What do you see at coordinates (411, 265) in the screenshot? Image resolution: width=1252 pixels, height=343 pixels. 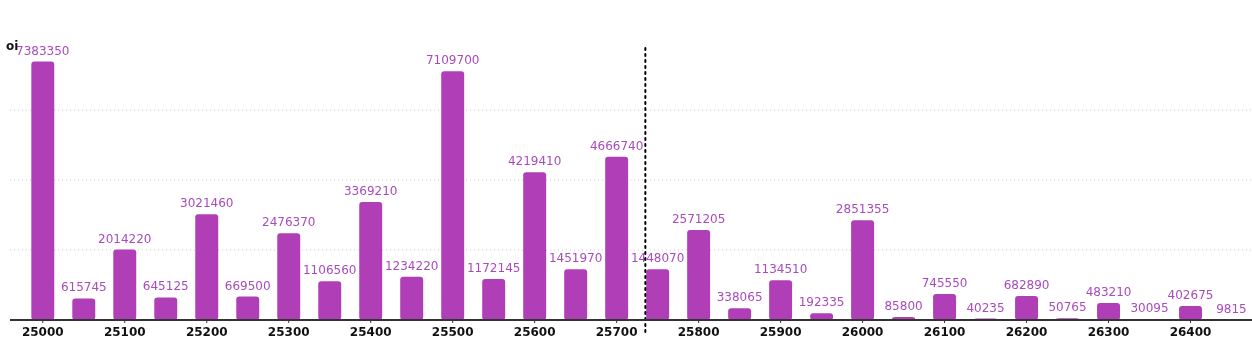 I see `data-label: 1234220` at bounding box center [411, 265].